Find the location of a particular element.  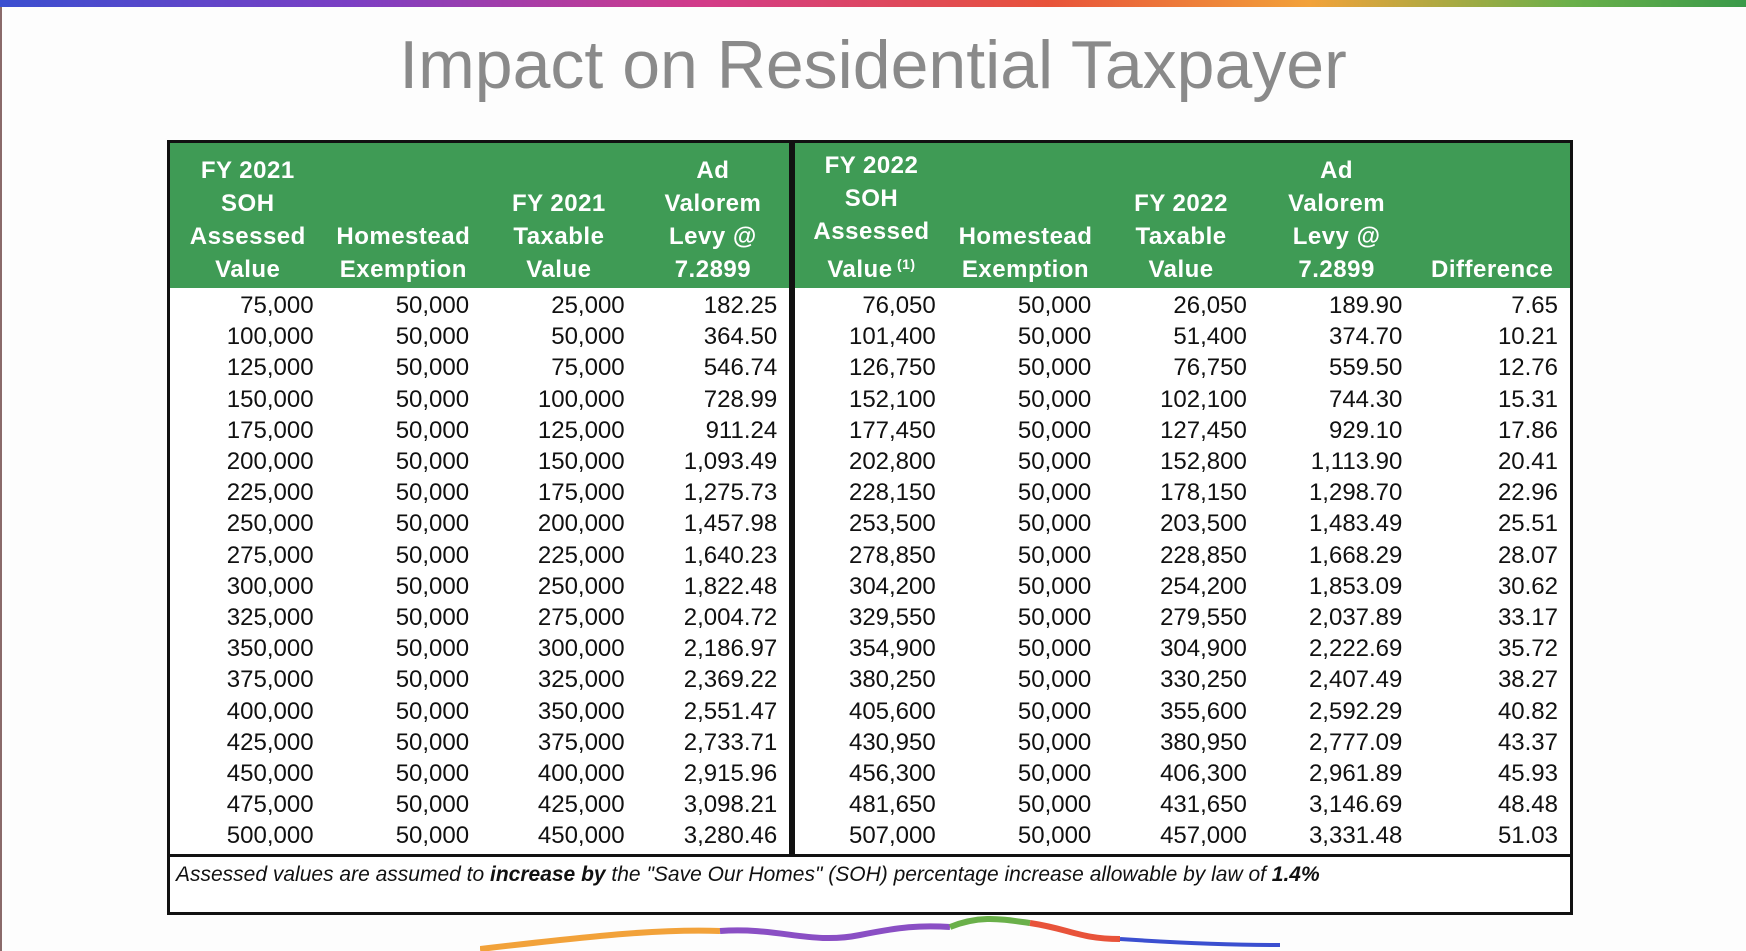

table-cell: 17.86 is located at coordinates (1527, 430).